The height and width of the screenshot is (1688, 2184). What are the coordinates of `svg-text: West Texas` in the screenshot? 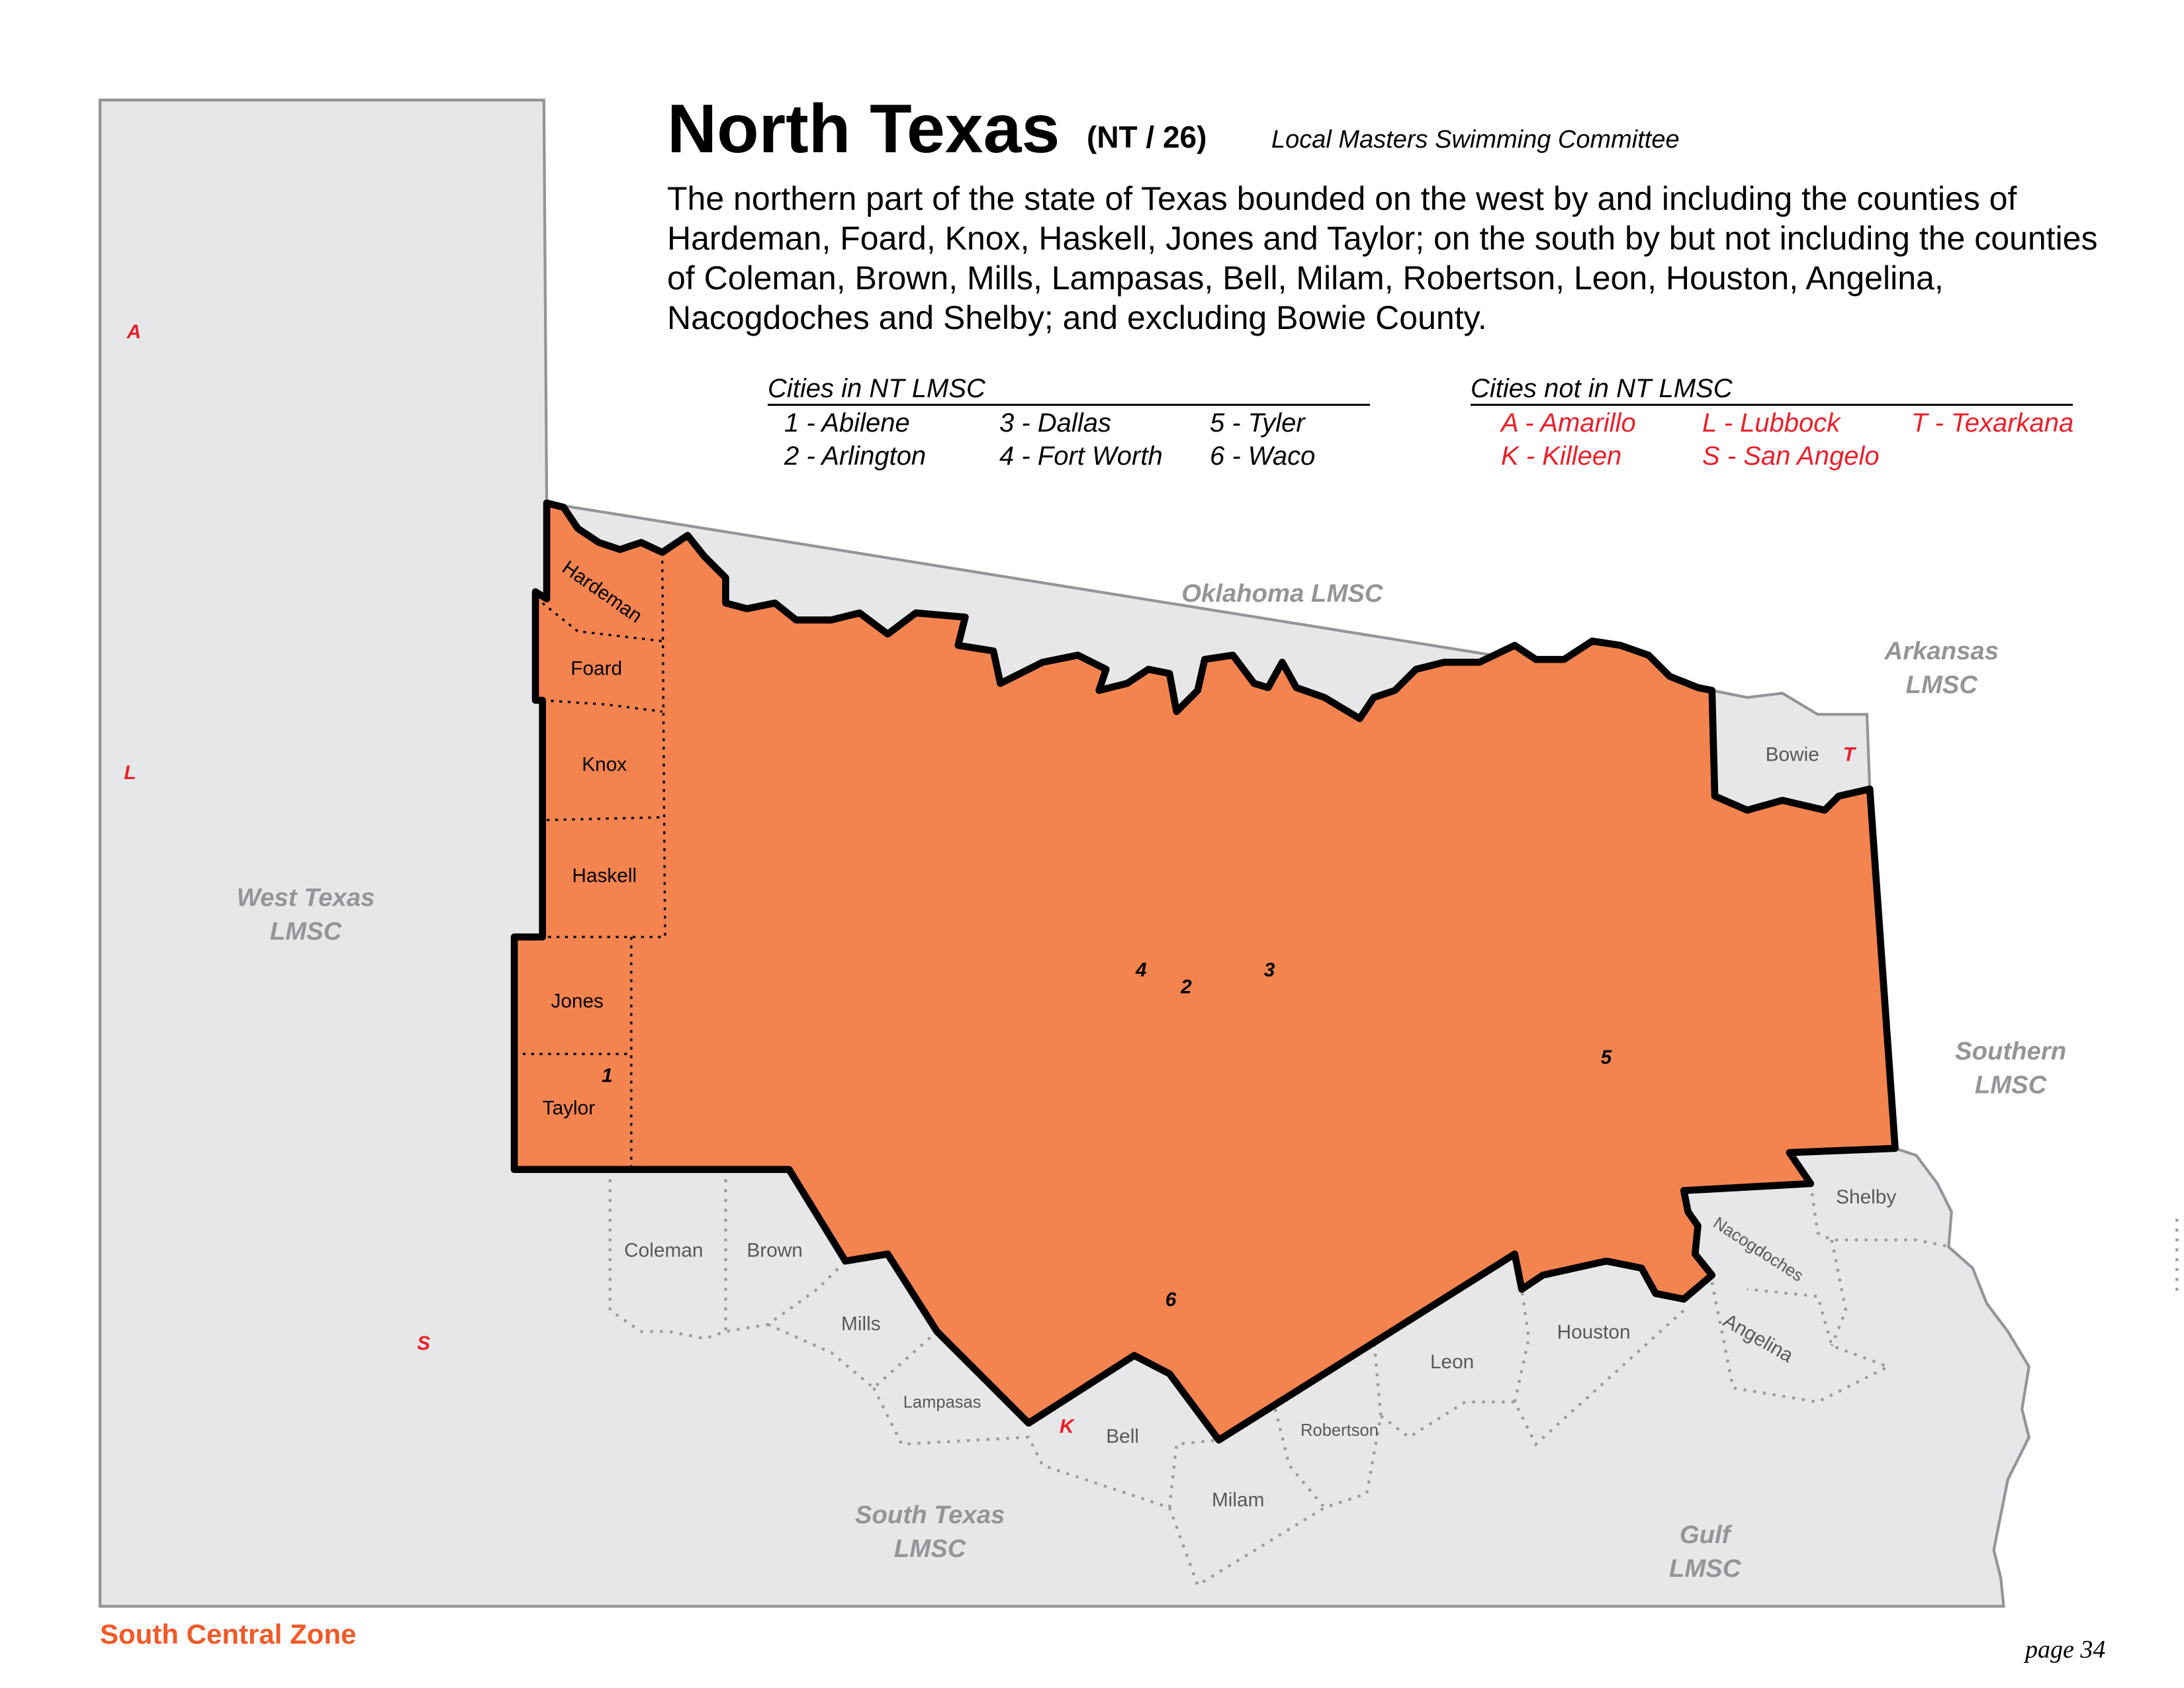 It's located at (306, 898).